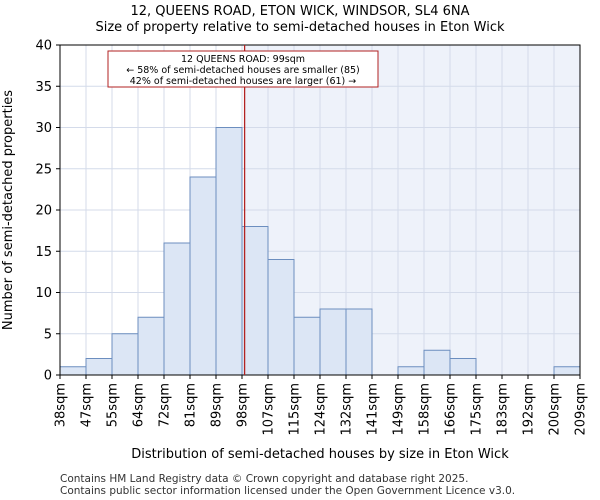 This screenshot has width=600, height=500. Describe the element at coordinates (191, 405) in the screenshot. I see `x-tick-label: 81sqm` at that location.